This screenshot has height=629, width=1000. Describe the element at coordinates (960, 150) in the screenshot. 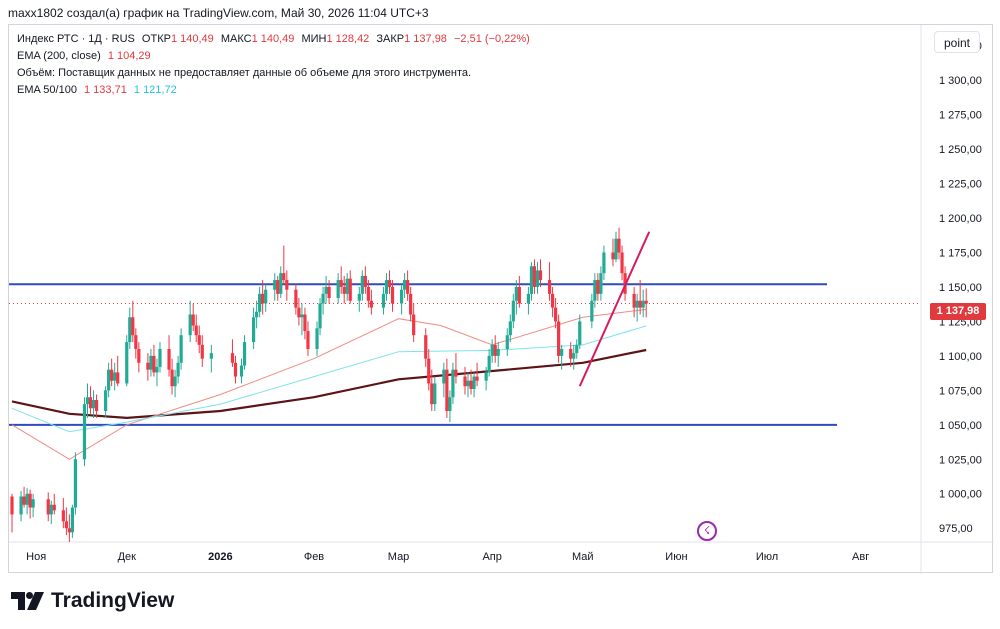

I see `y-tick-label: 1 250,00` at that location.